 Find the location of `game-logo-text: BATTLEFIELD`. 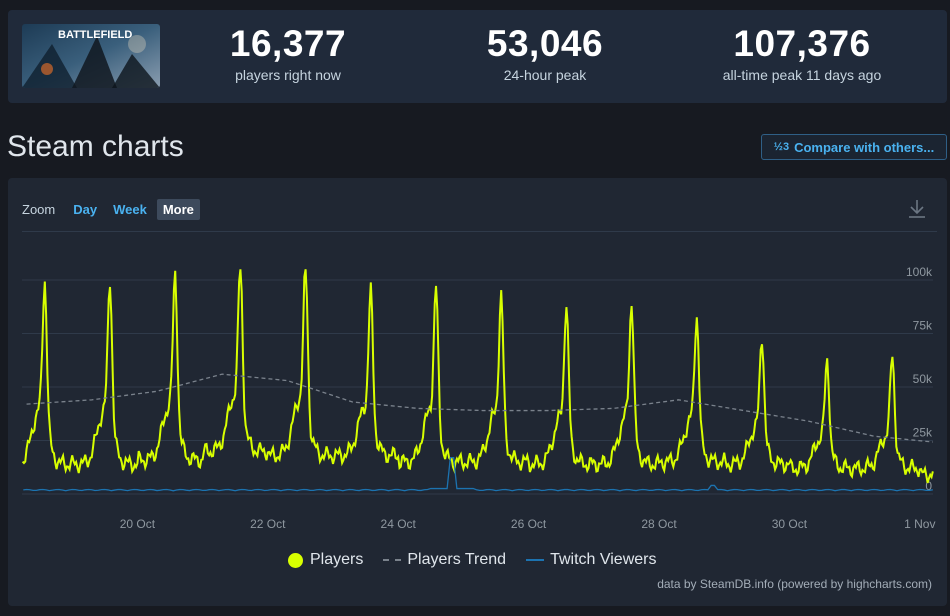

game-logo-text: BATTLEFIELD is located at coordinates (95, 35).